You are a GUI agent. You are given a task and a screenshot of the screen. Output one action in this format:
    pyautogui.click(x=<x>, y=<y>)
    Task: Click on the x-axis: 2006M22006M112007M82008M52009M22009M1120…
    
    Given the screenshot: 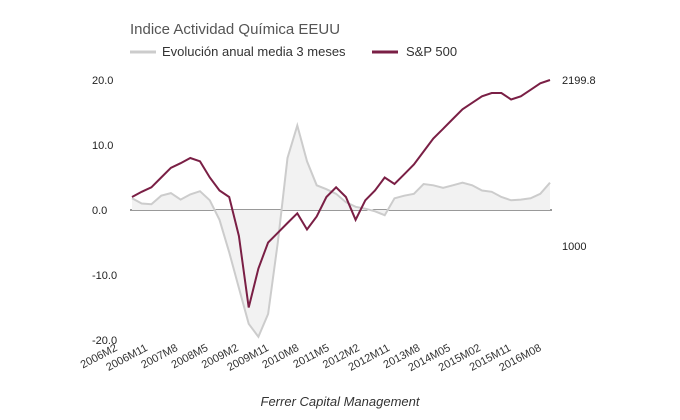 What is the action you would take?
    pyautogui.click(x=311, y=358)
    